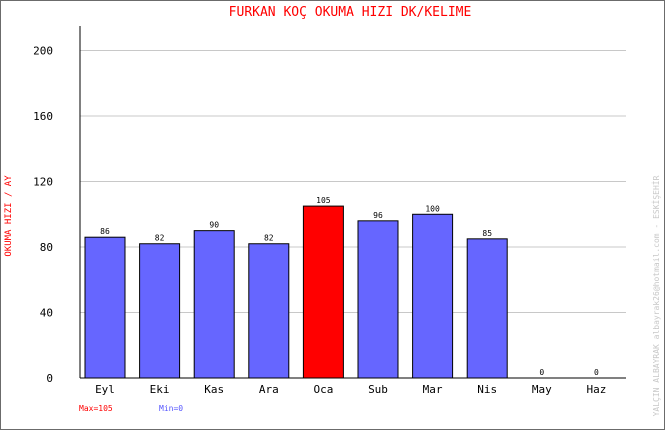  What do you see at coordinates (214, 225) in the screenshot?
I see `value-label-kas: 90` at bounding box center [214, 225].